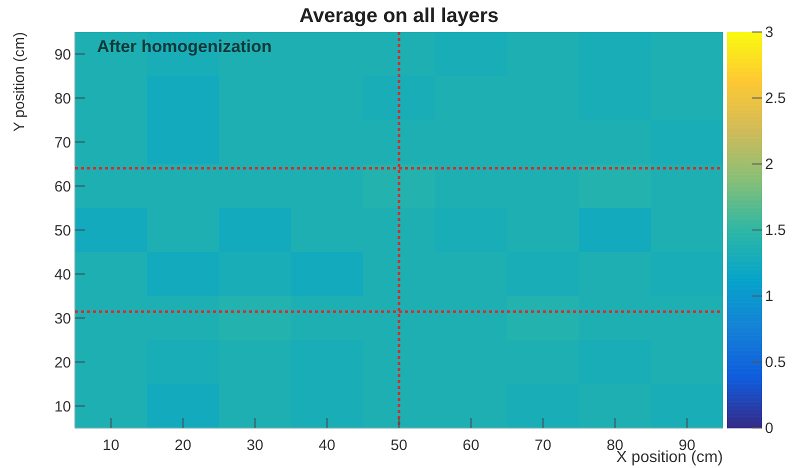 The height and width of the screenshot is (468, 805). What do you see at coordinates (62, 363) in the screenshot?
I see `y-tick-label: 20` at bounding box center [62, 363].